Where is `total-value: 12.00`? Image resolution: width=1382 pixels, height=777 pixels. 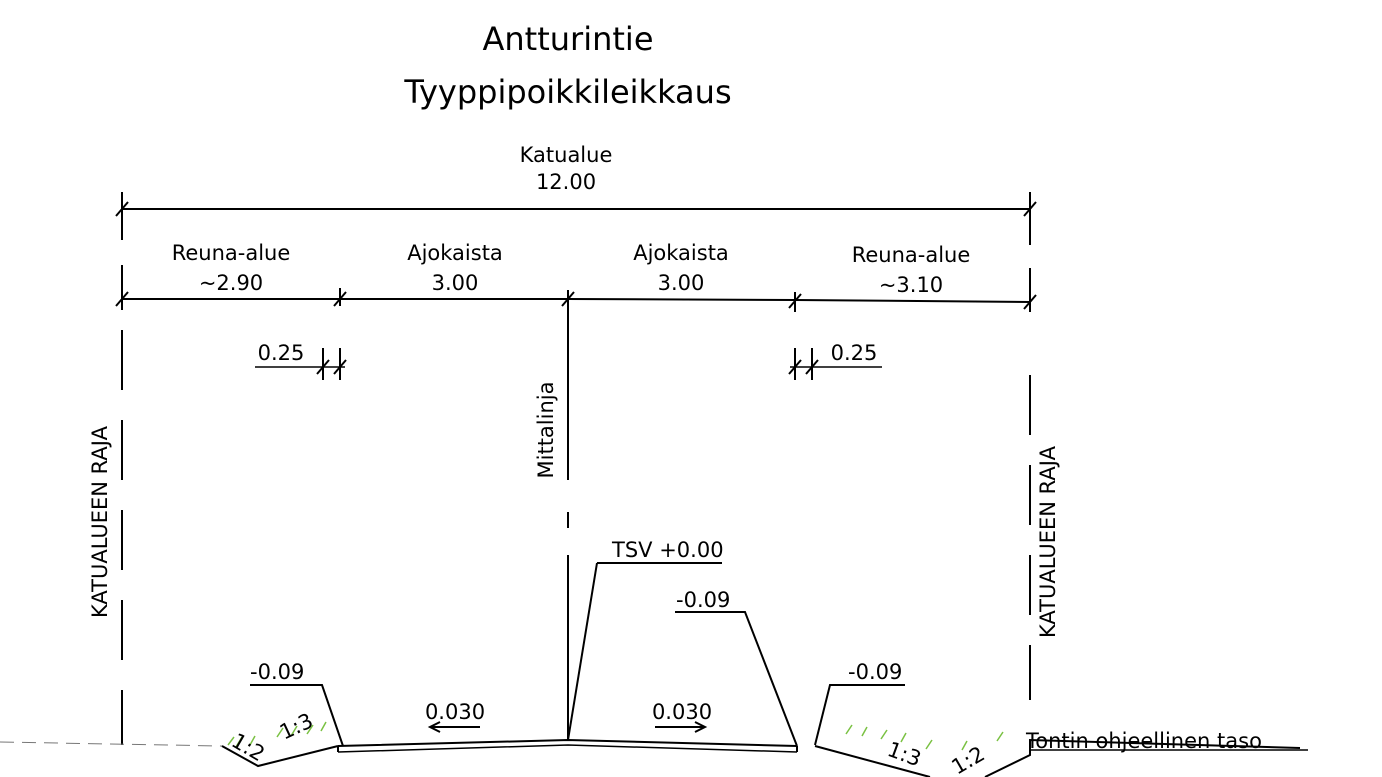 total-value: 12.00 is located at coordinates (566, 182).